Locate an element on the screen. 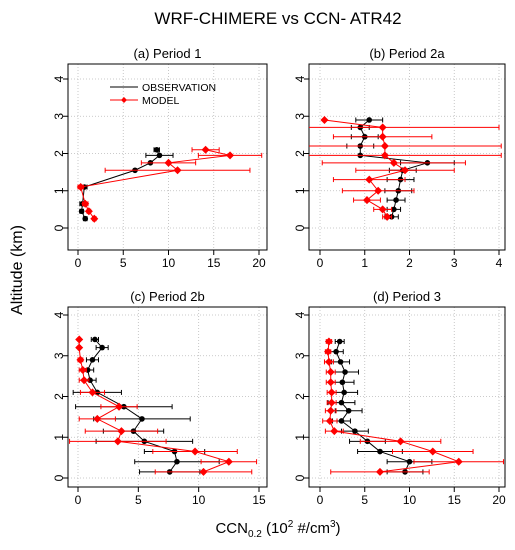  x-tick-label: 3 is located at coordinates (454, 263).